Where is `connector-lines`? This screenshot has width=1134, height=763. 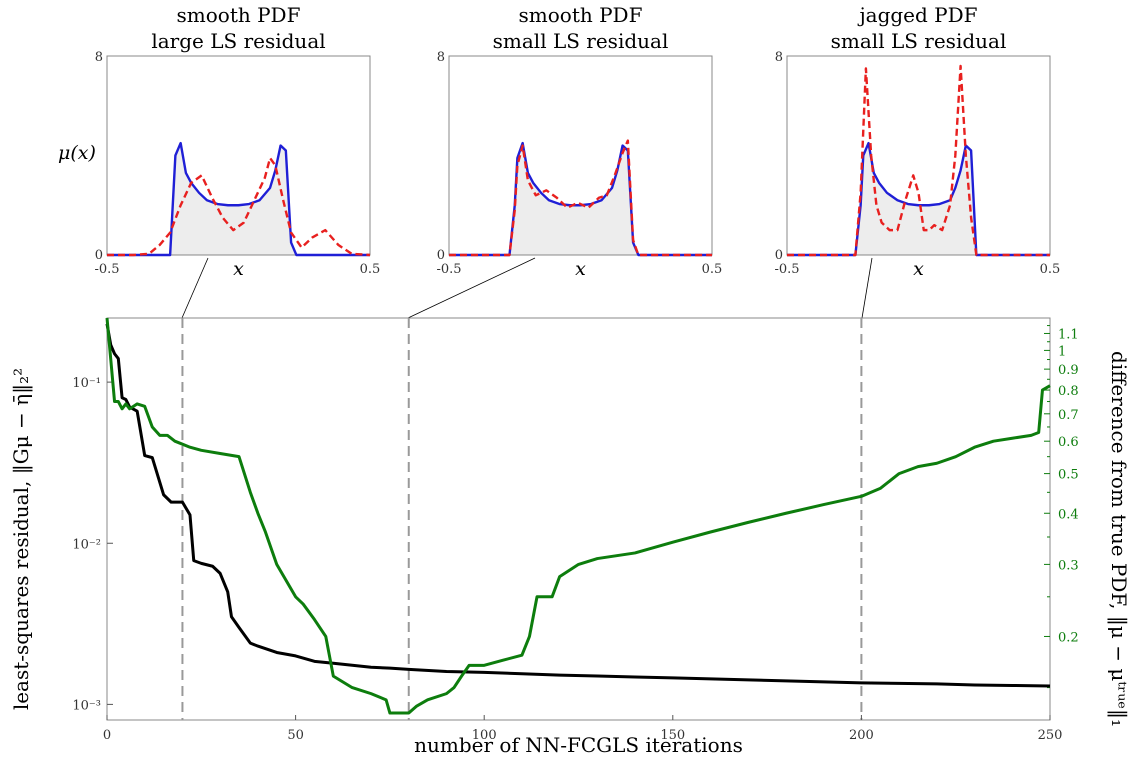 connector-lines is located at coordinates (527, 288).